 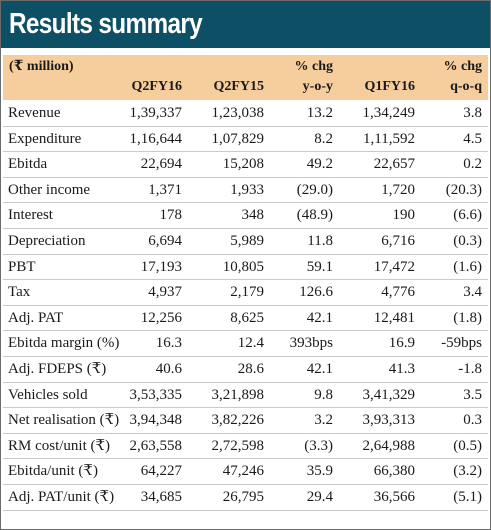 I want to click on value-cell: 1,720, so click(x=398, y=189).